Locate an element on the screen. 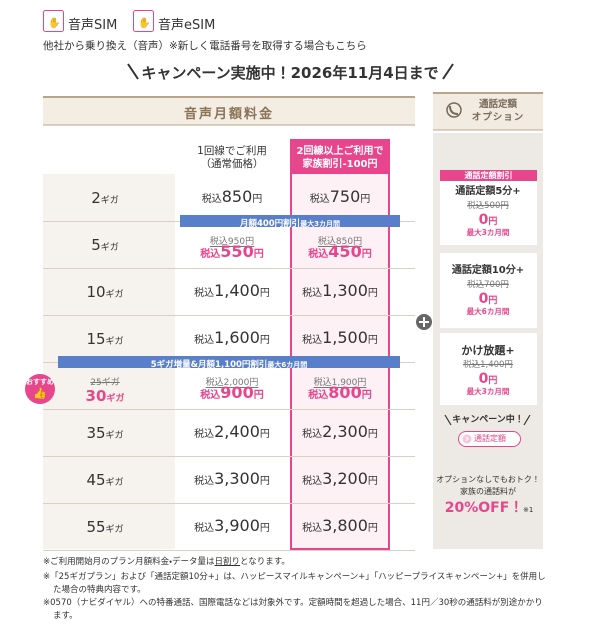 The height and width of the screenshot is (628, 590). option-button is located at coordinates (489, 439).